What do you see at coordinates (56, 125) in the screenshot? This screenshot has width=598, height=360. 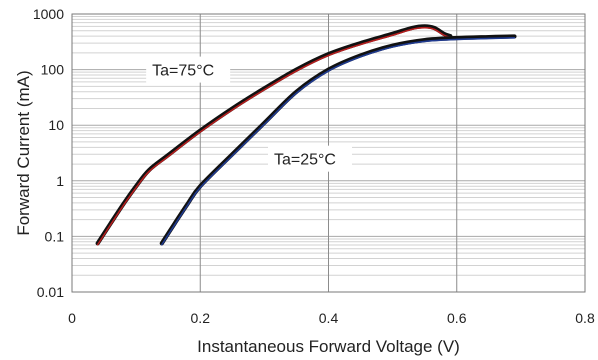 I see `y-tick-label: 10` at bounding box center [56, 125].